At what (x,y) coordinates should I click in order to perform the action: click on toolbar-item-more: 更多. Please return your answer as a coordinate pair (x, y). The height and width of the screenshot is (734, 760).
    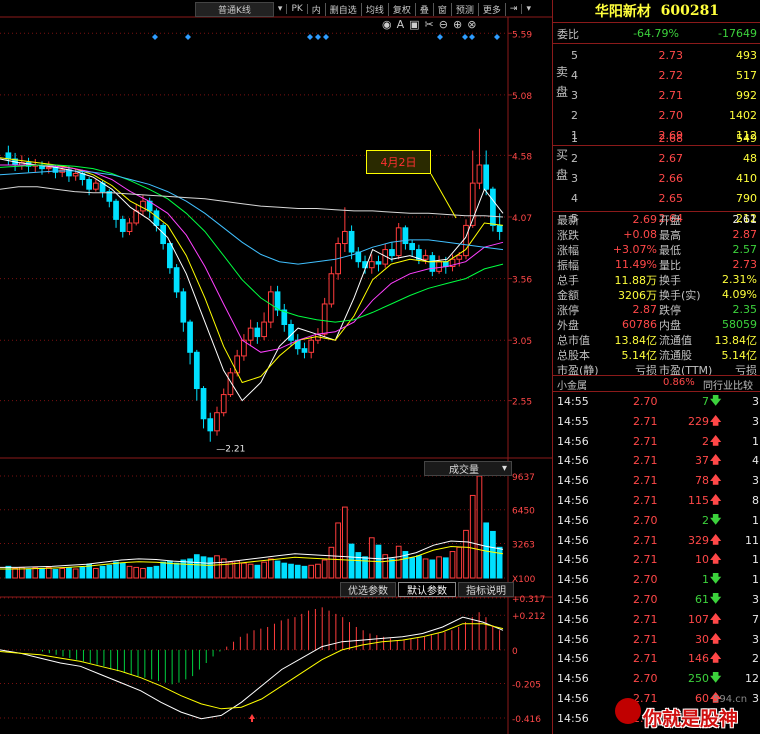
    Looking at the image, I should click on (492, 9).